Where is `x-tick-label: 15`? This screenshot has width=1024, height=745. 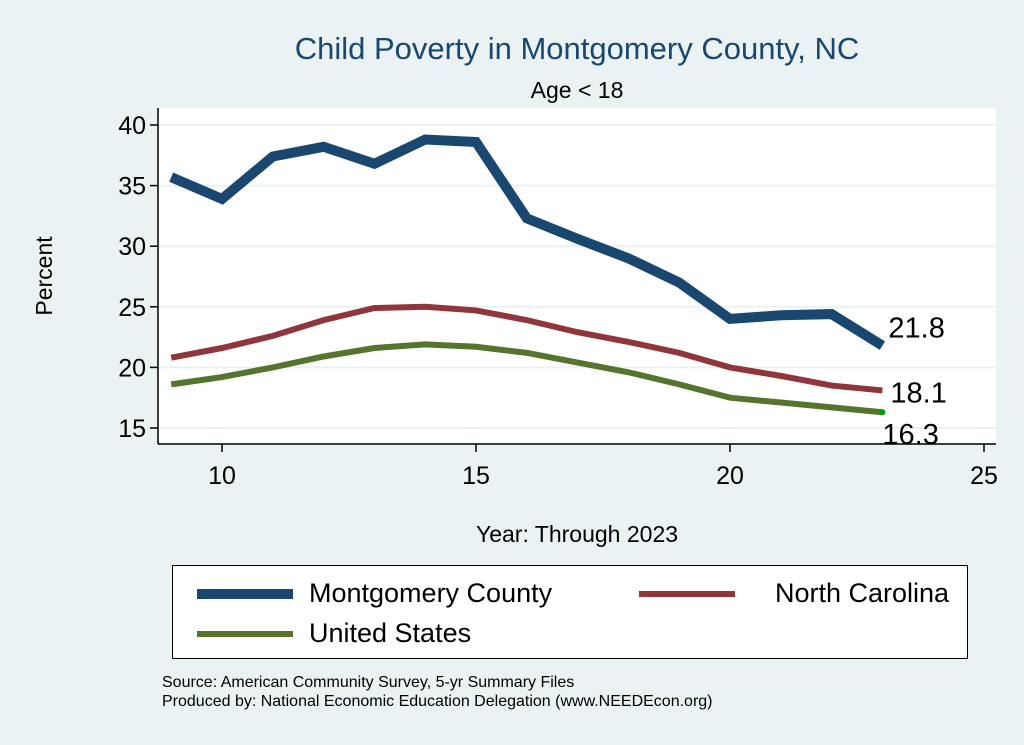 x-tick-label: 15 is located at coordinates (476, 476).